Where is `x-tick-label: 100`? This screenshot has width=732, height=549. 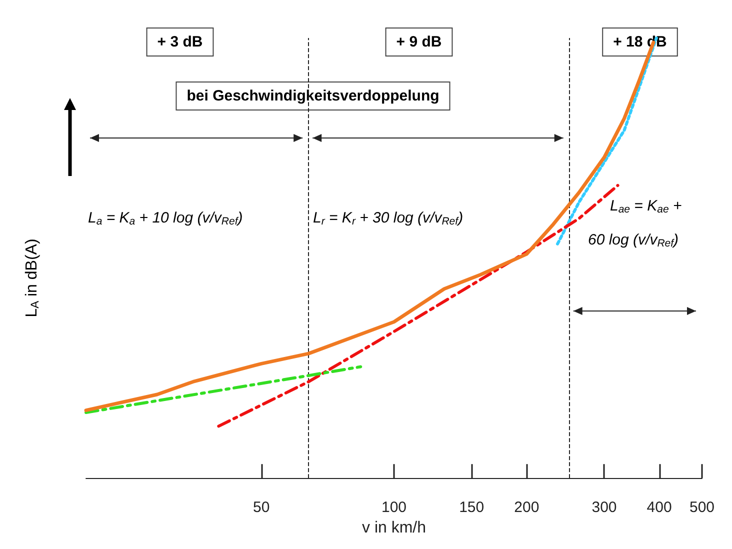
x-tick-label: 100 is located at coordinates (394, 507).